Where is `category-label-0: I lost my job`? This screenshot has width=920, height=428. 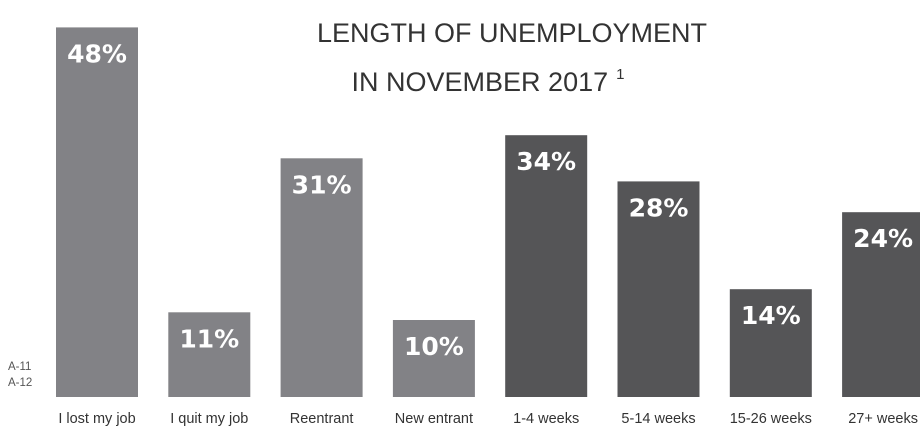 category-label-0: I lost my job is located at coordinates (96, 419).